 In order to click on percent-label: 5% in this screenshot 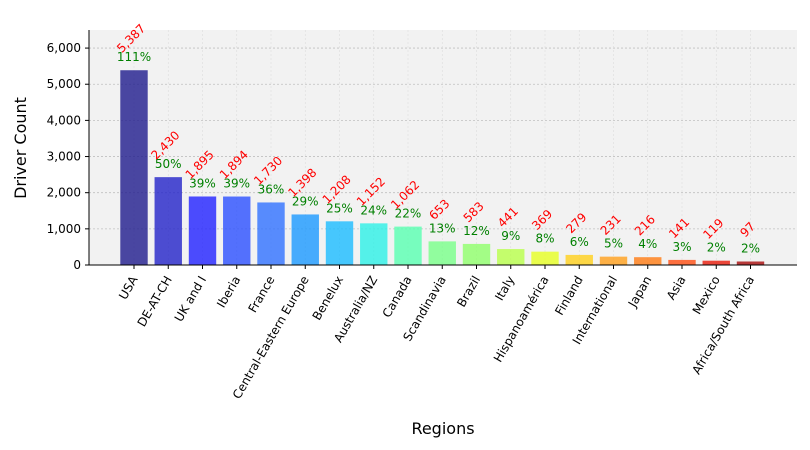, I will do `click(613, 244)`.